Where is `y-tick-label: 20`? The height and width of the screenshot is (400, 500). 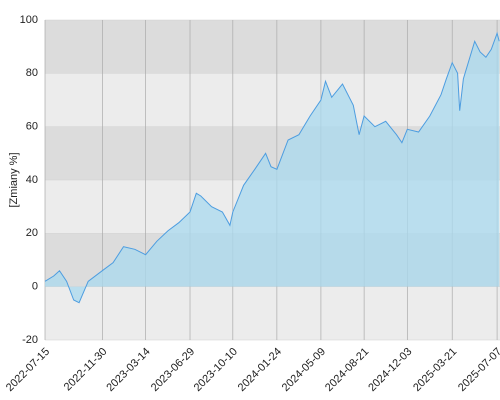
y-tick-label: 20 is located at coordinates (32, 233).